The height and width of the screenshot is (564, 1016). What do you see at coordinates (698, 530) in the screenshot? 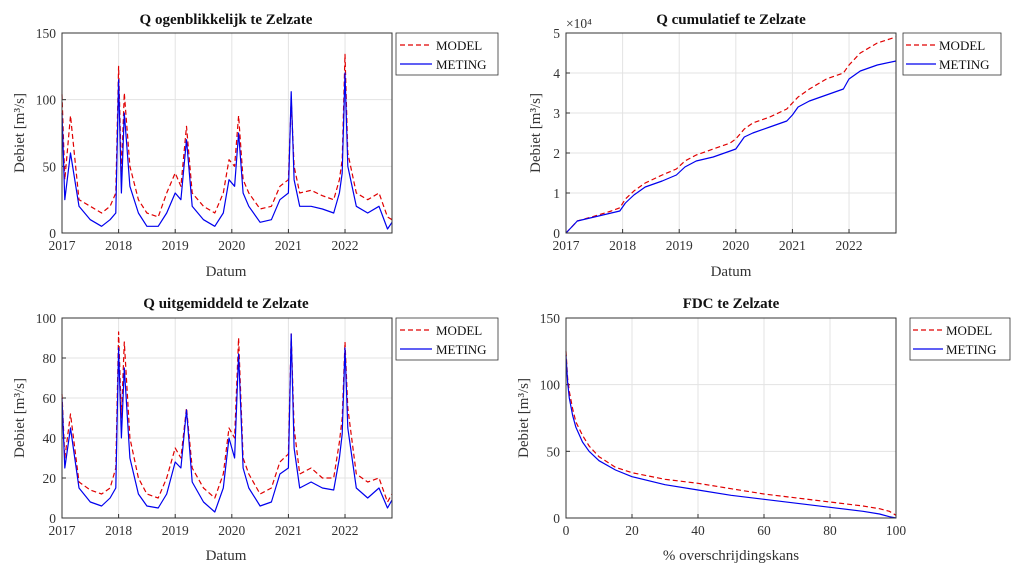
I see `x-tick-label: 40` at bounding box center [698, 530].